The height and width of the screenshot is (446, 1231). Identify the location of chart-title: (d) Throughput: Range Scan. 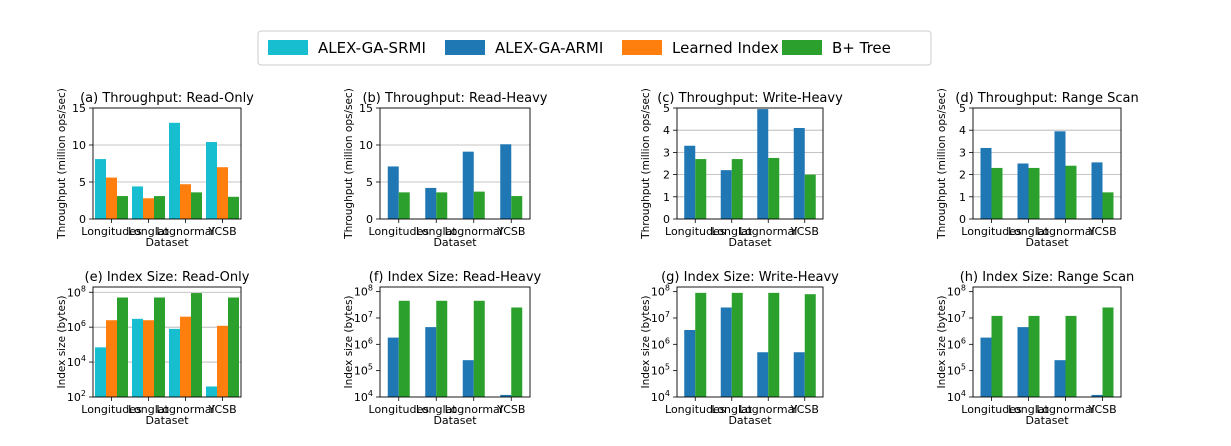
(1047, 98).